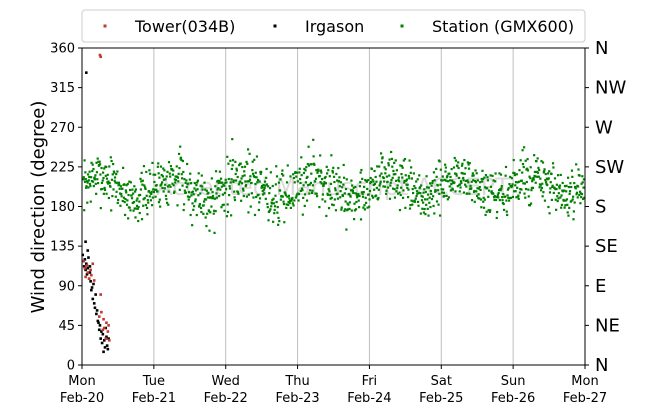  I want to click on direction-label: NE, so click(607, 325).